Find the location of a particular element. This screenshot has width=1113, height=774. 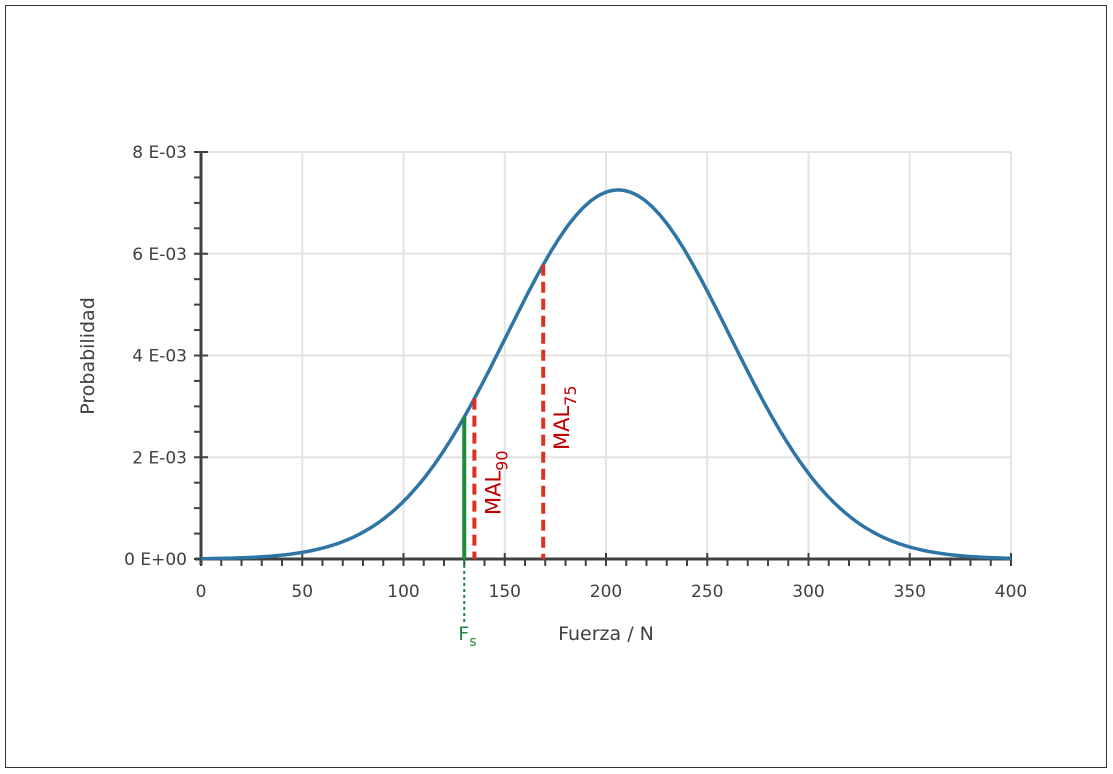

x-tick-label: 350 is located at coordinates (910, 592).